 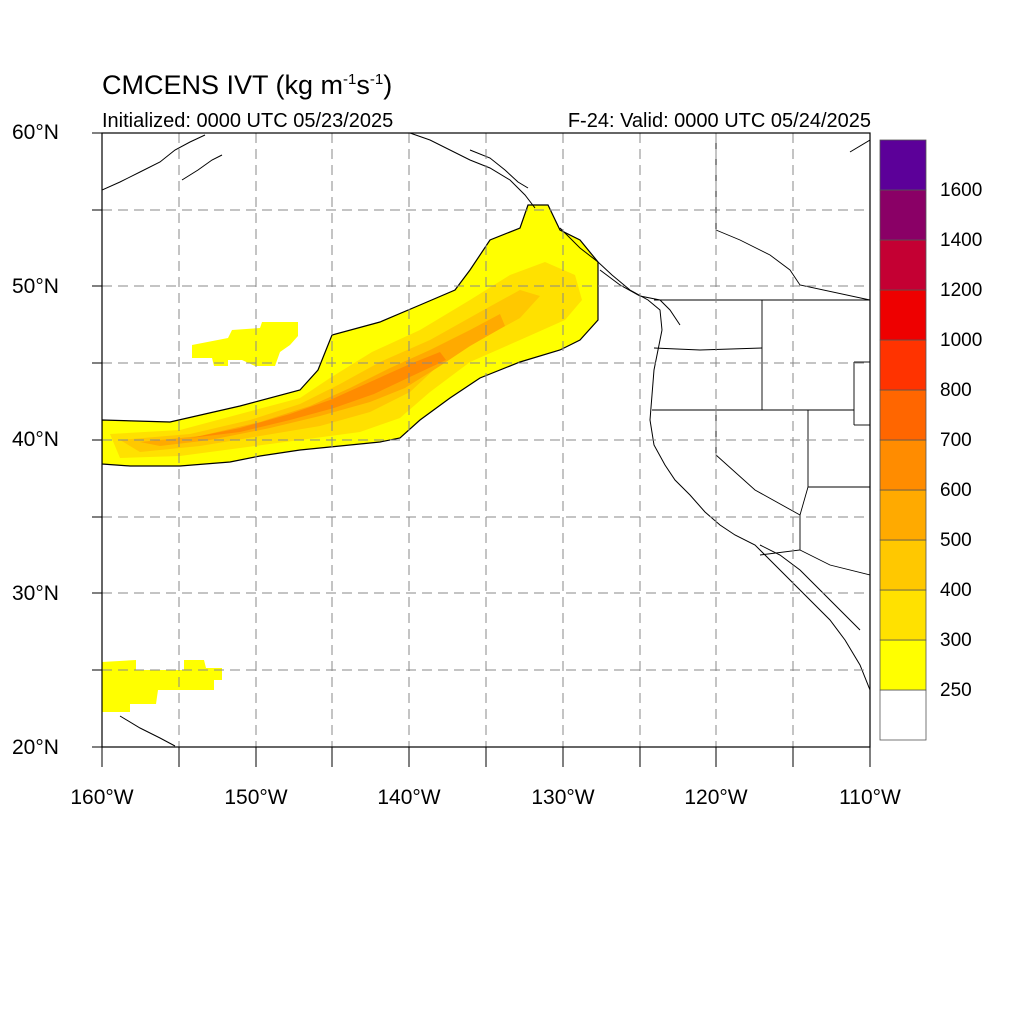 What do you see at coordinates (956, 440) in the screenshot?
I see `colorbar-label-700: 700` at bounding box center [956, 440].